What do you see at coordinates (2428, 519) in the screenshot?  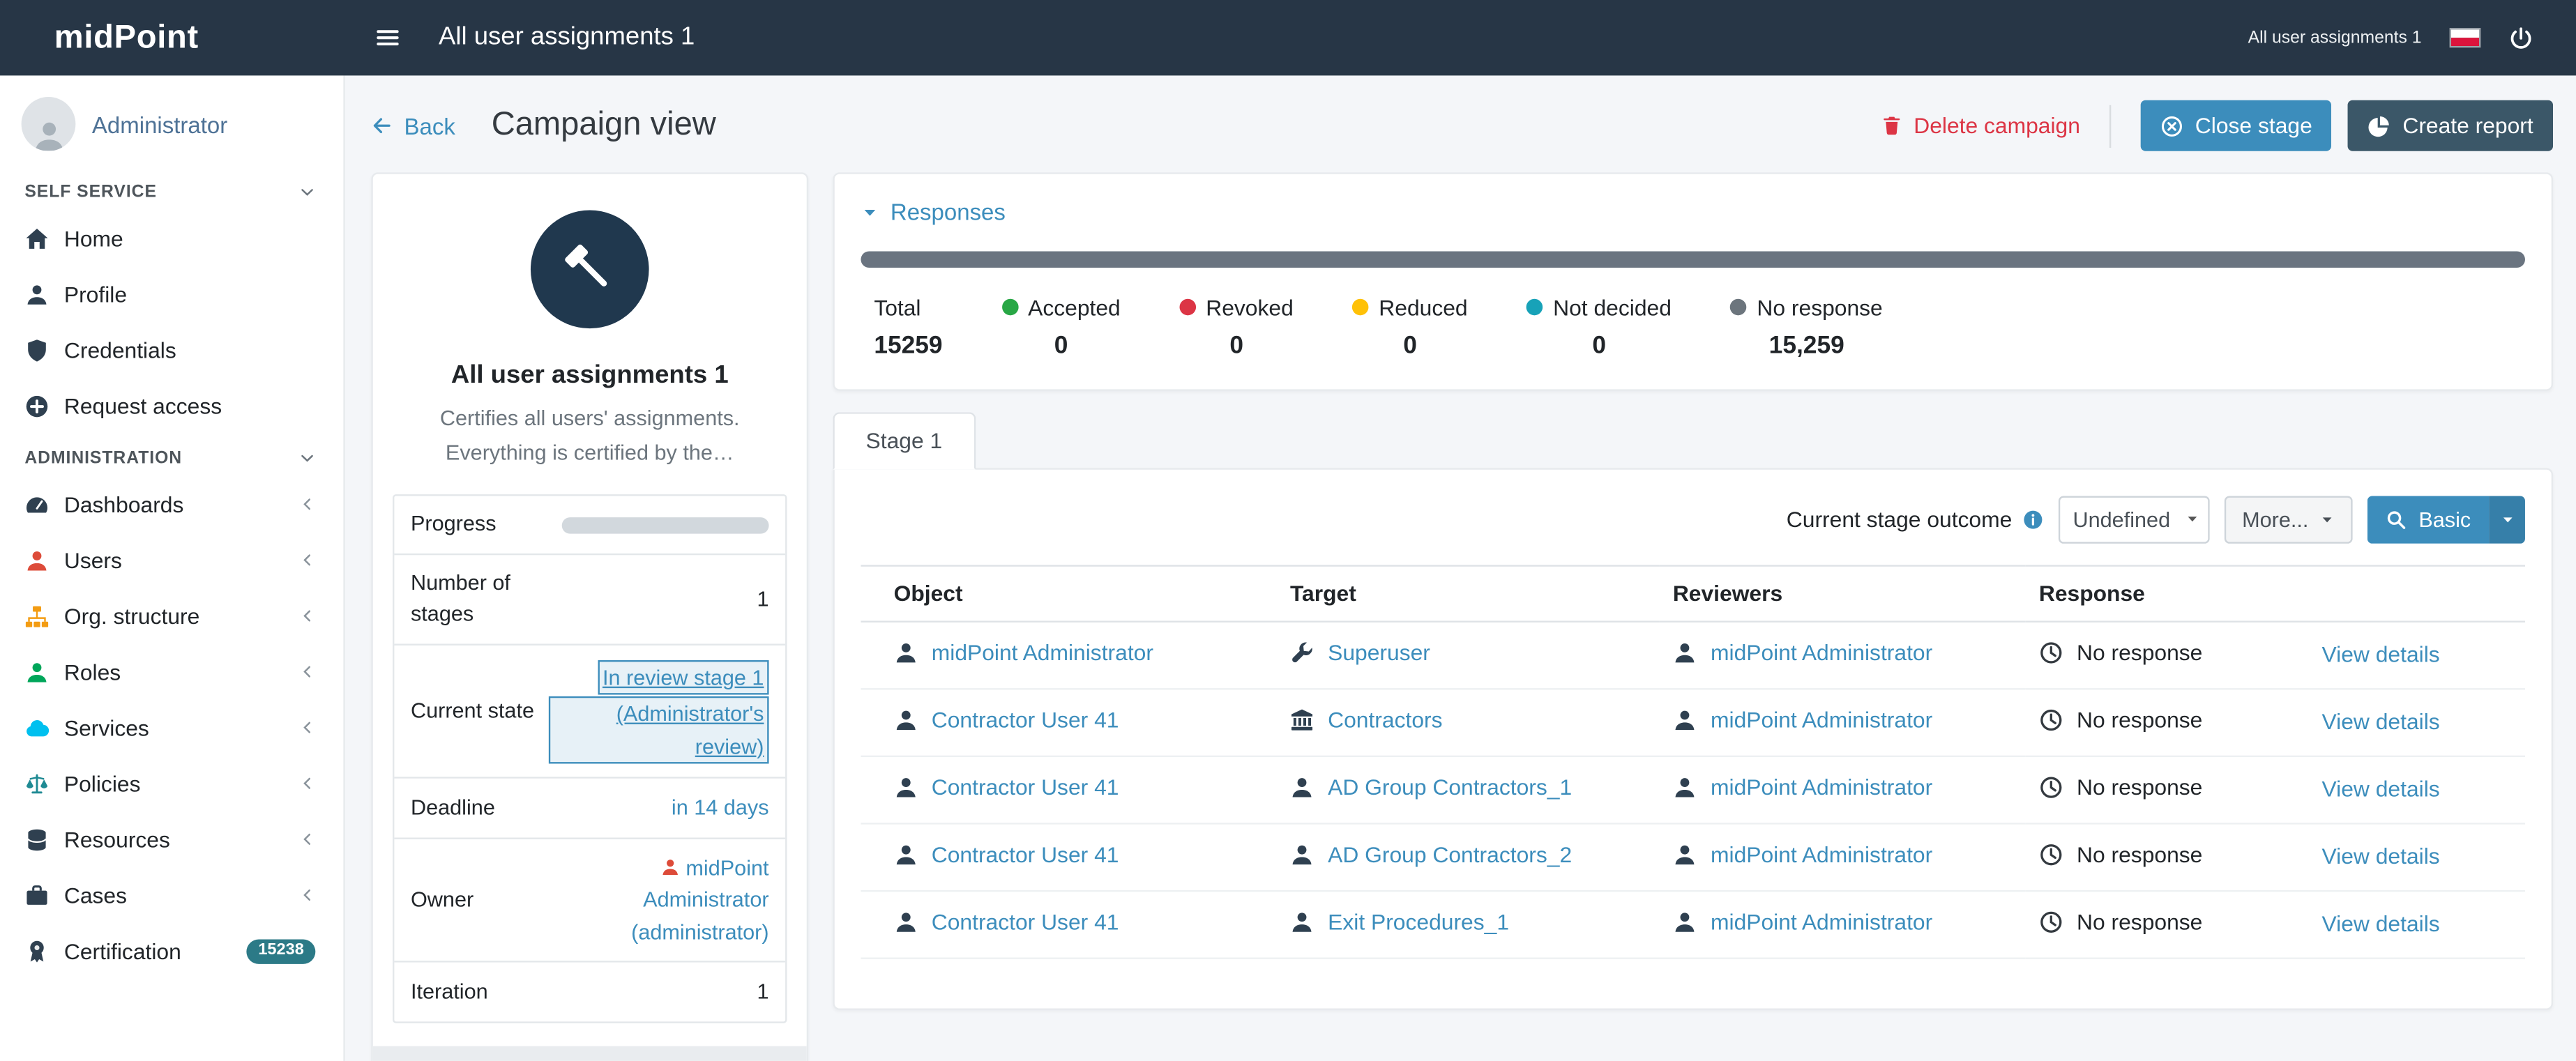 I see `basic-search-button: Basic` at bounding box center [2428, 519].